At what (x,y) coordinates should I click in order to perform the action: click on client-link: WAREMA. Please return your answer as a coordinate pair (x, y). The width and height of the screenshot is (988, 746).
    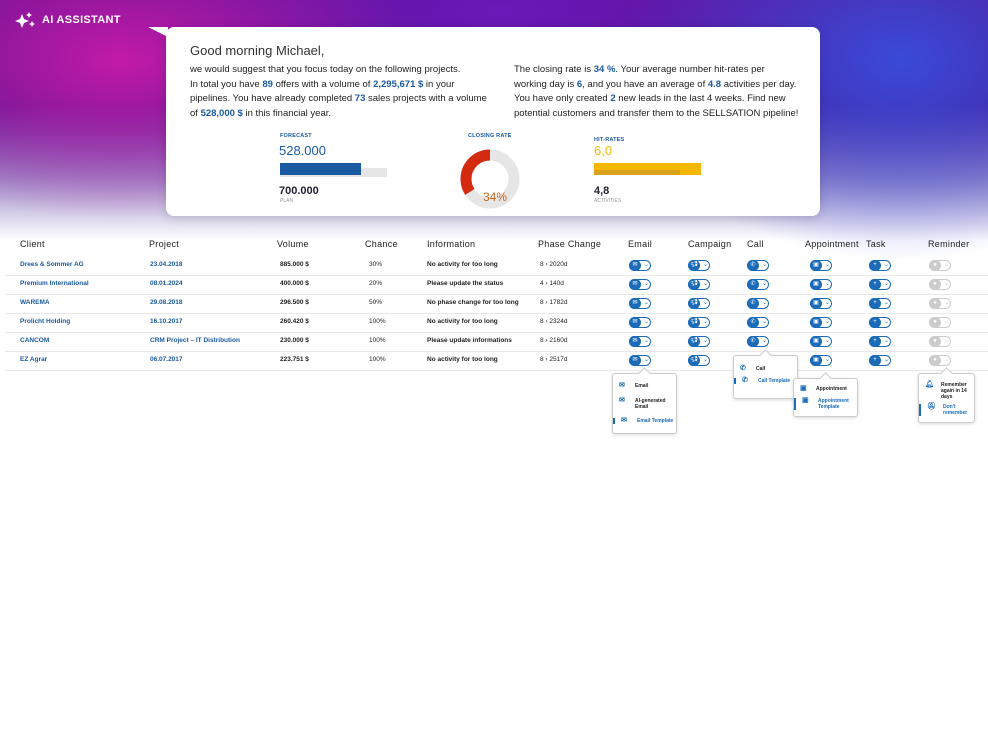
    Looking at the image, I should click on (35, 302).